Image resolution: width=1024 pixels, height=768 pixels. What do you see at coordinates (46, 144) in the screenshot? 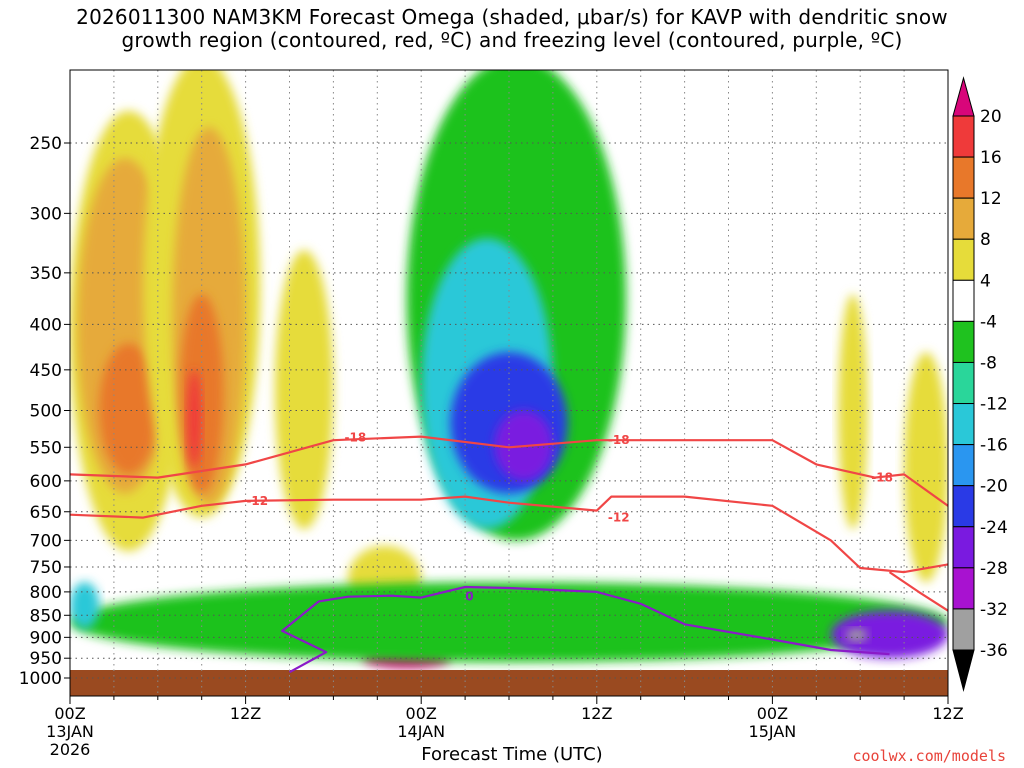
I see `y-tick-label-250: 250` at bounding box center [46, 144].